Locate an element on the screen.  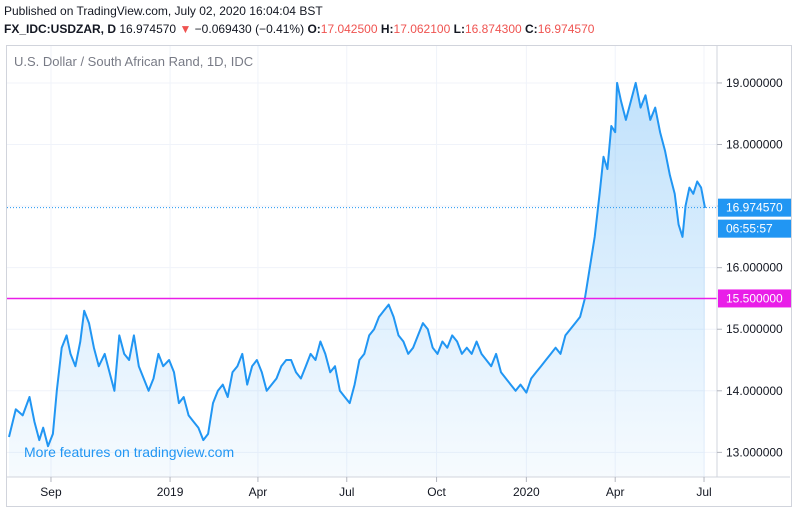
last-price: 16.974570 is located at coordinates (148, 29).